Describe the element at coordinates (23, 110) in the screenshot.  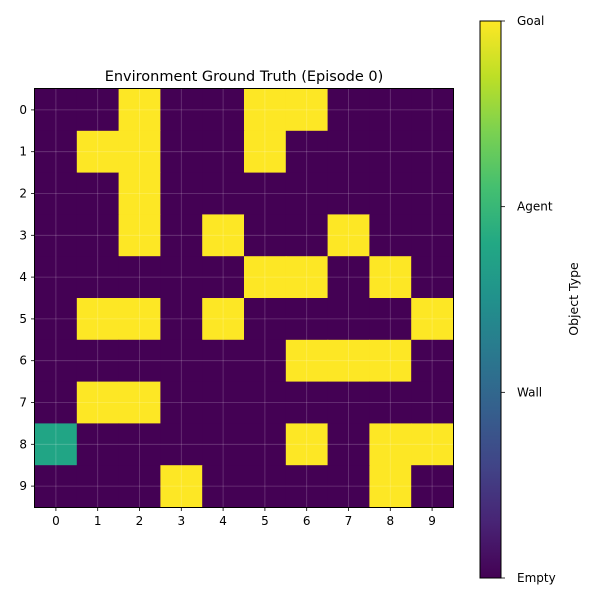
I see `y-tick-label: 0` at that location.